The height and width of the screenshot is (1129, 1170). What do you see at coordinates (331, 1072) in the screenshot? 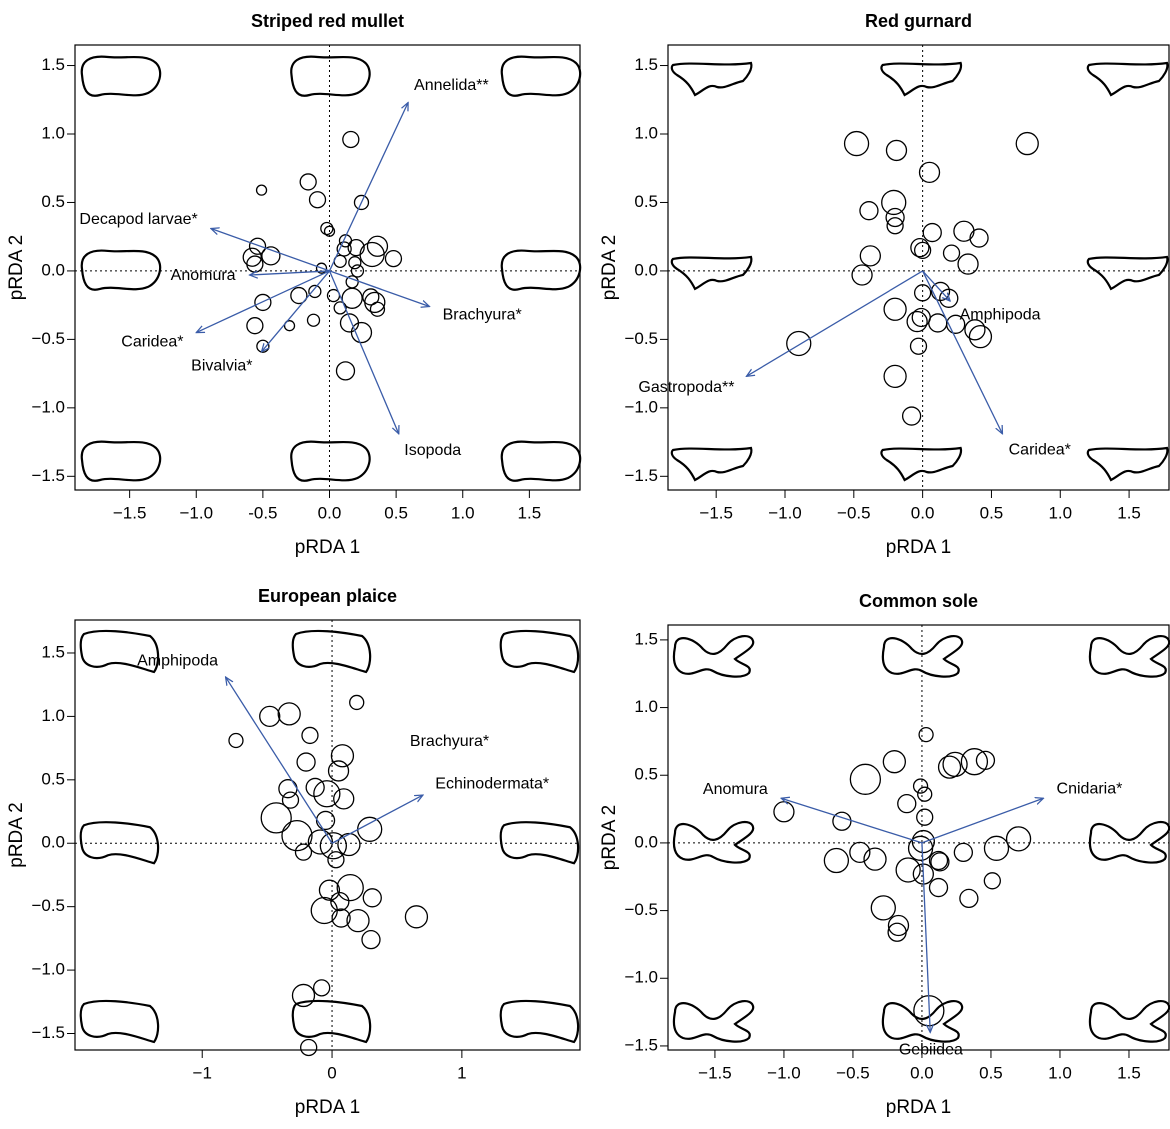
I see `x-tick-label: 0` at bounding box center [331, 1072].